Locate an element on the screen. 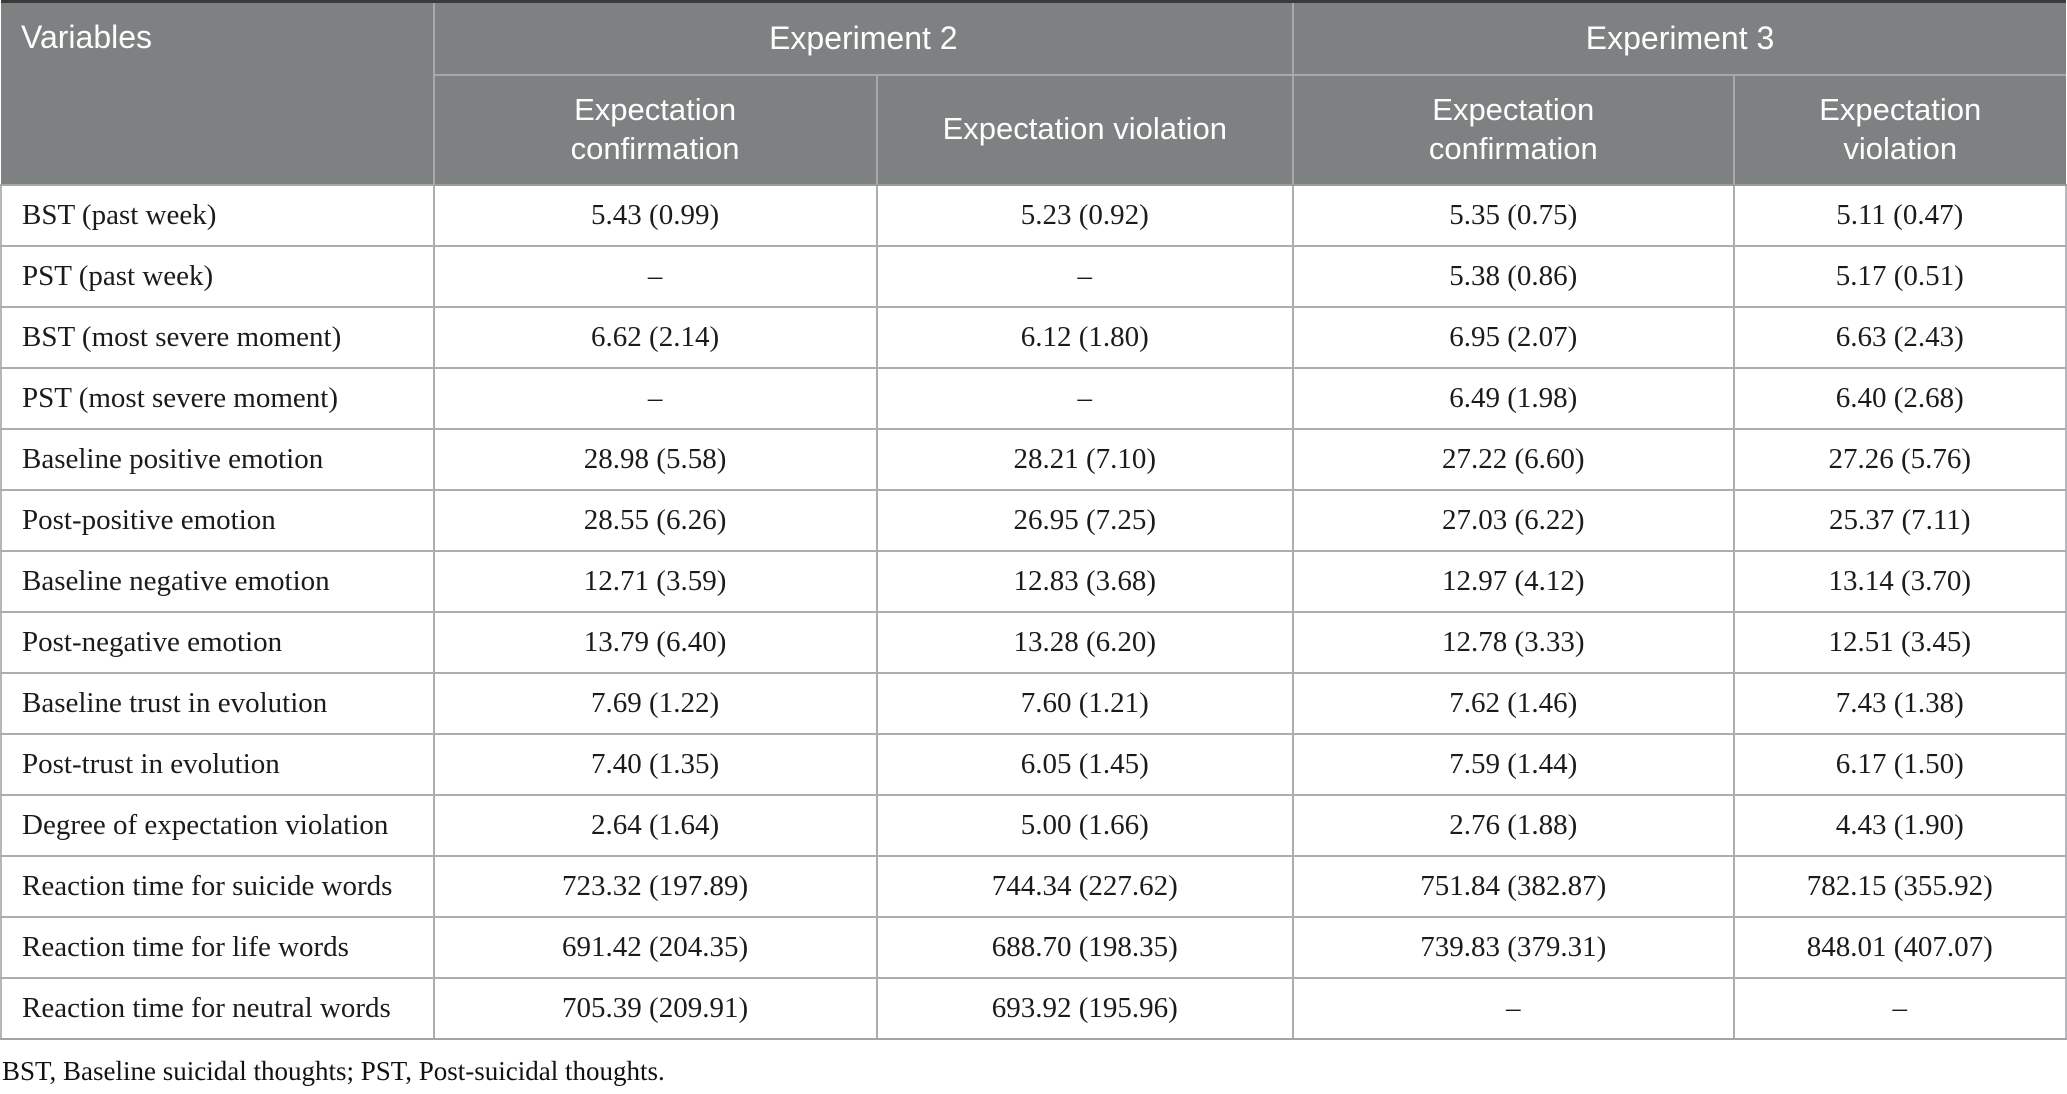  value-cell: 5.17 (0.51) is located at coordinates (1899, 276).